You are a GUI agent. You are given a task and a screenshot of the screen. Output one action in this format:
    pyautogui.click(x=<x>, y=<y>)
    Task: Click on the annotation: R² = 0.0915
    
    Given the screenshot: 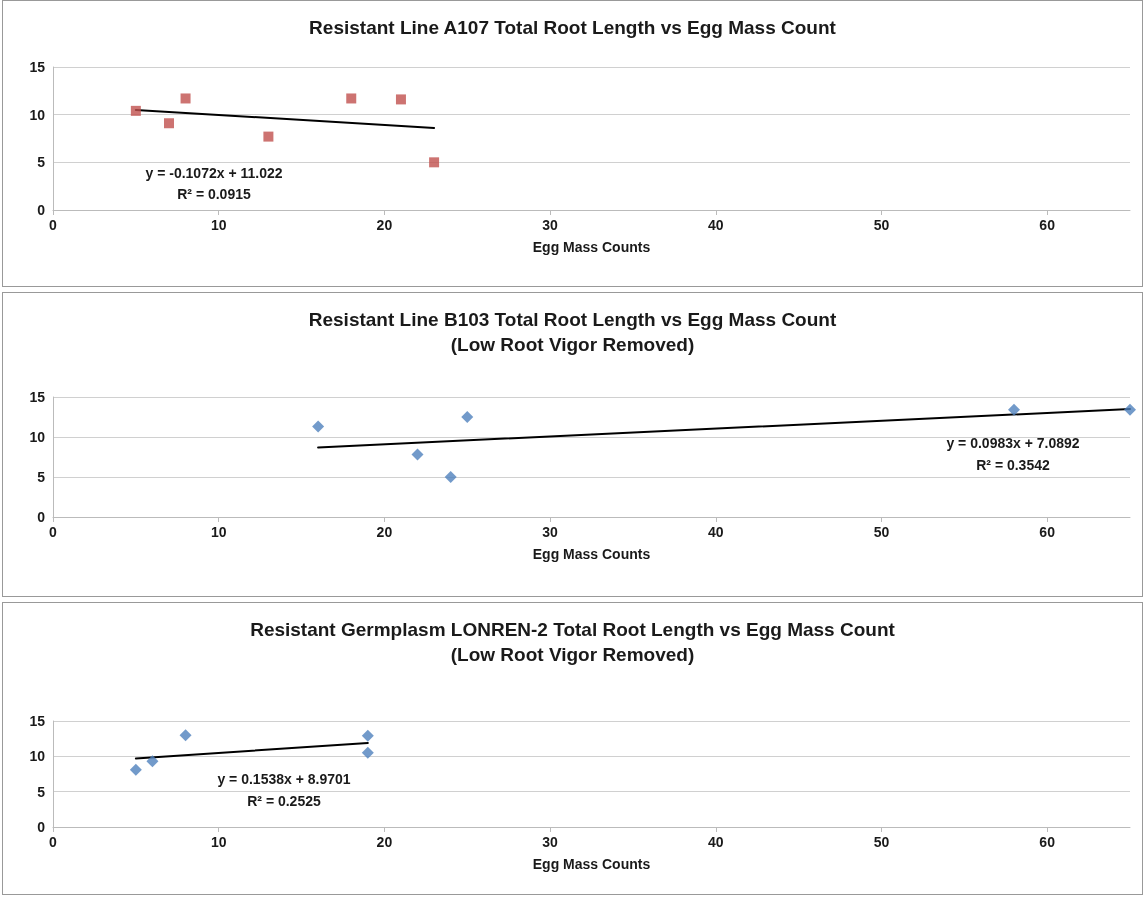 What is the action you would take?
    pyautogui.click(x=214, y=194)
    